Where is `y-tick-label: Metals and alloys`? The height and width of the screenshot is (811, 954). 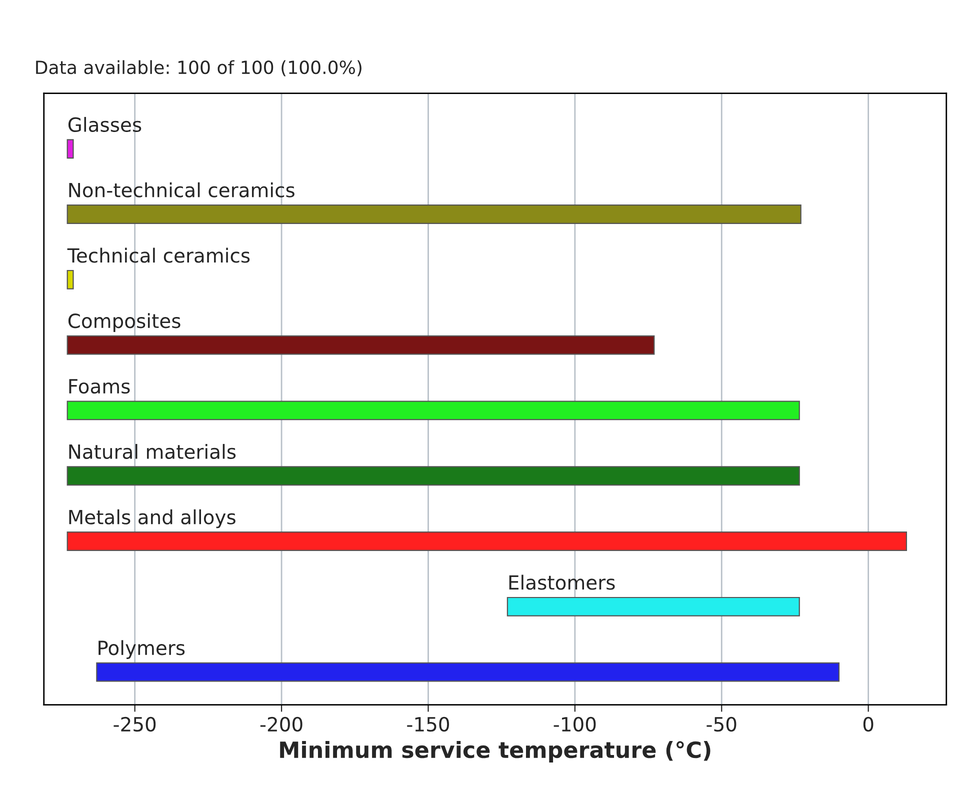
y-tick-label: Metals and alloys is located at coordinates (152, 518).